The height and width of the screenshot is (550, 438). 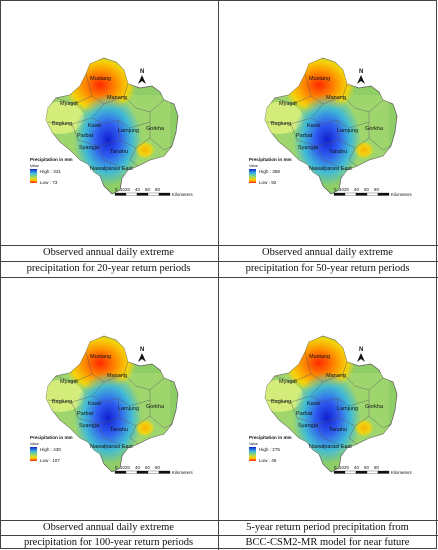 I want to click on caption-2-line1: Observed annual daily extreme, so click(x=327, y=252).